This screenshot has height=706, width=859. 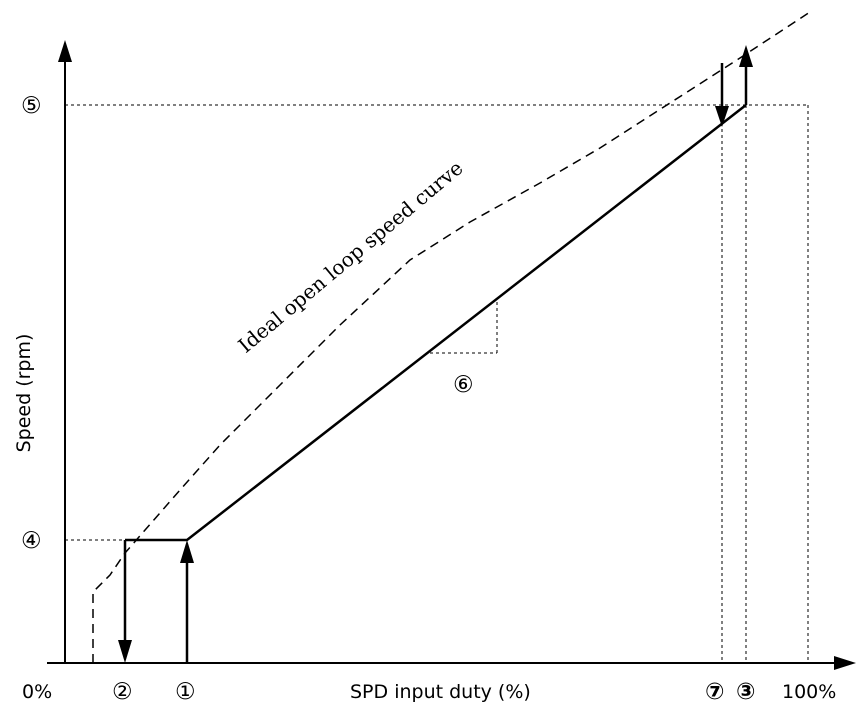 What do you see at coordinates (746, 56) in the screenshot?
I see `arrow-up-3-icon` at bounding box center [746, 56].